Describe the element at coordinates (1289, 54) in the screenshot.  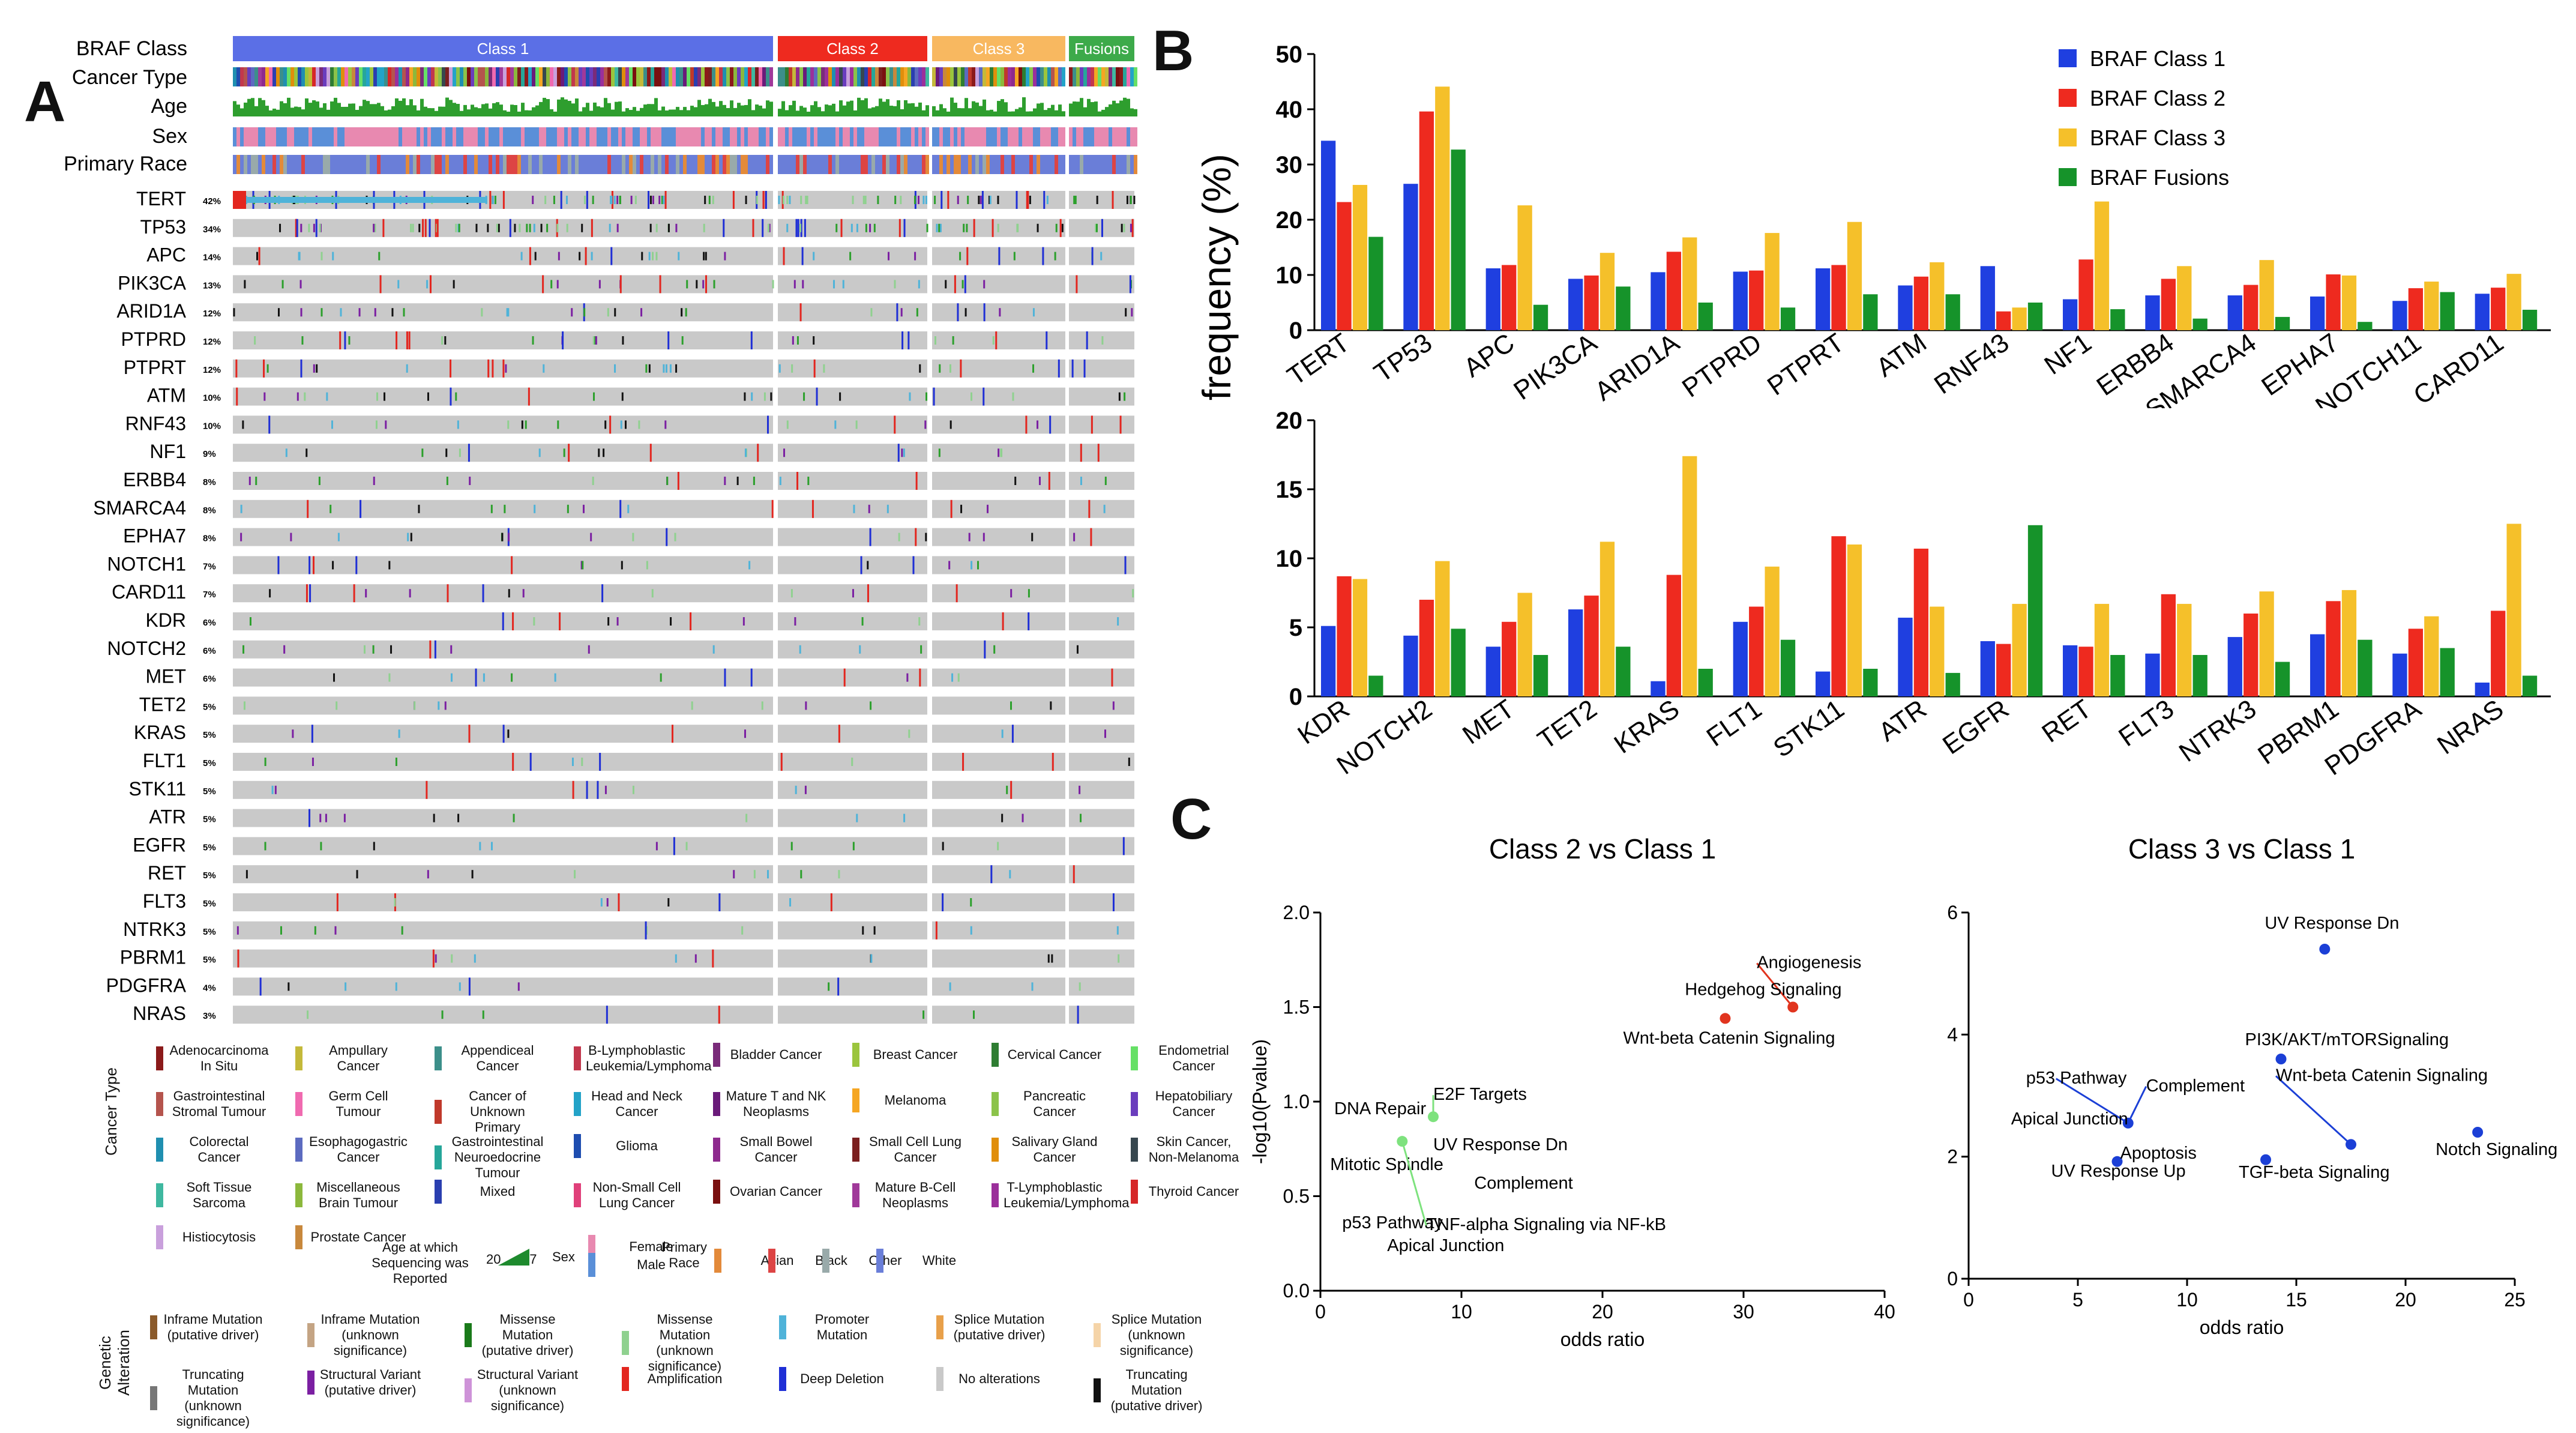
I see `y-tick-label: 50` at that location.